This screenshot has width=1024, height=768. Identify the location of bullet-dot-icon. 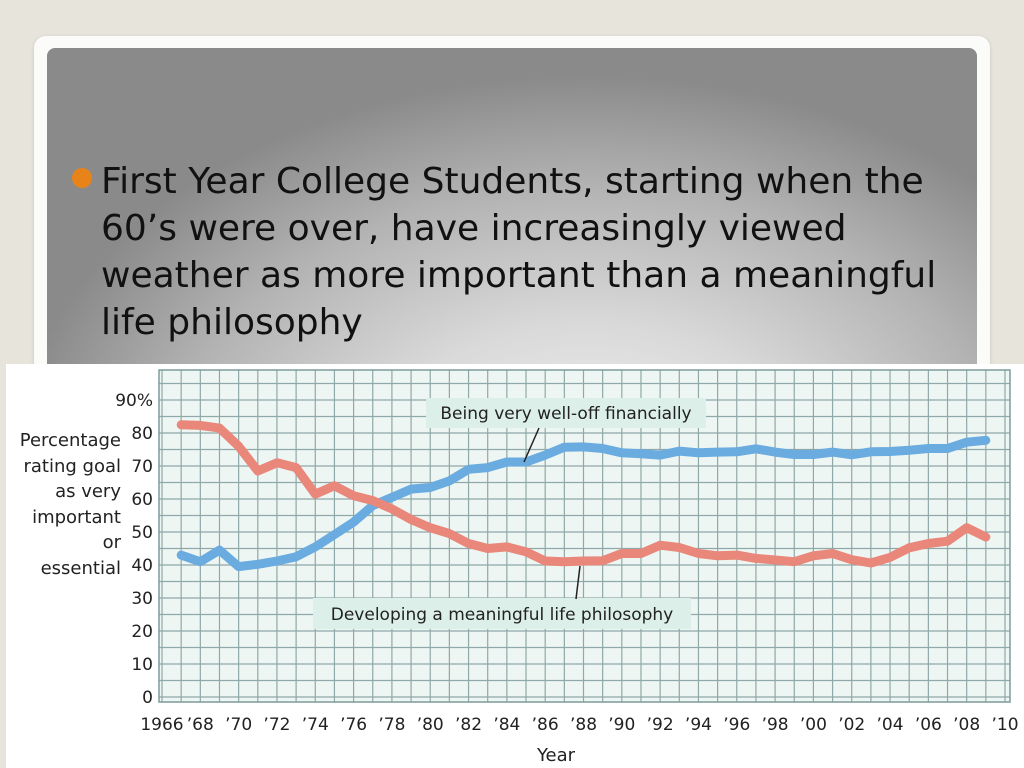
(82, 178).